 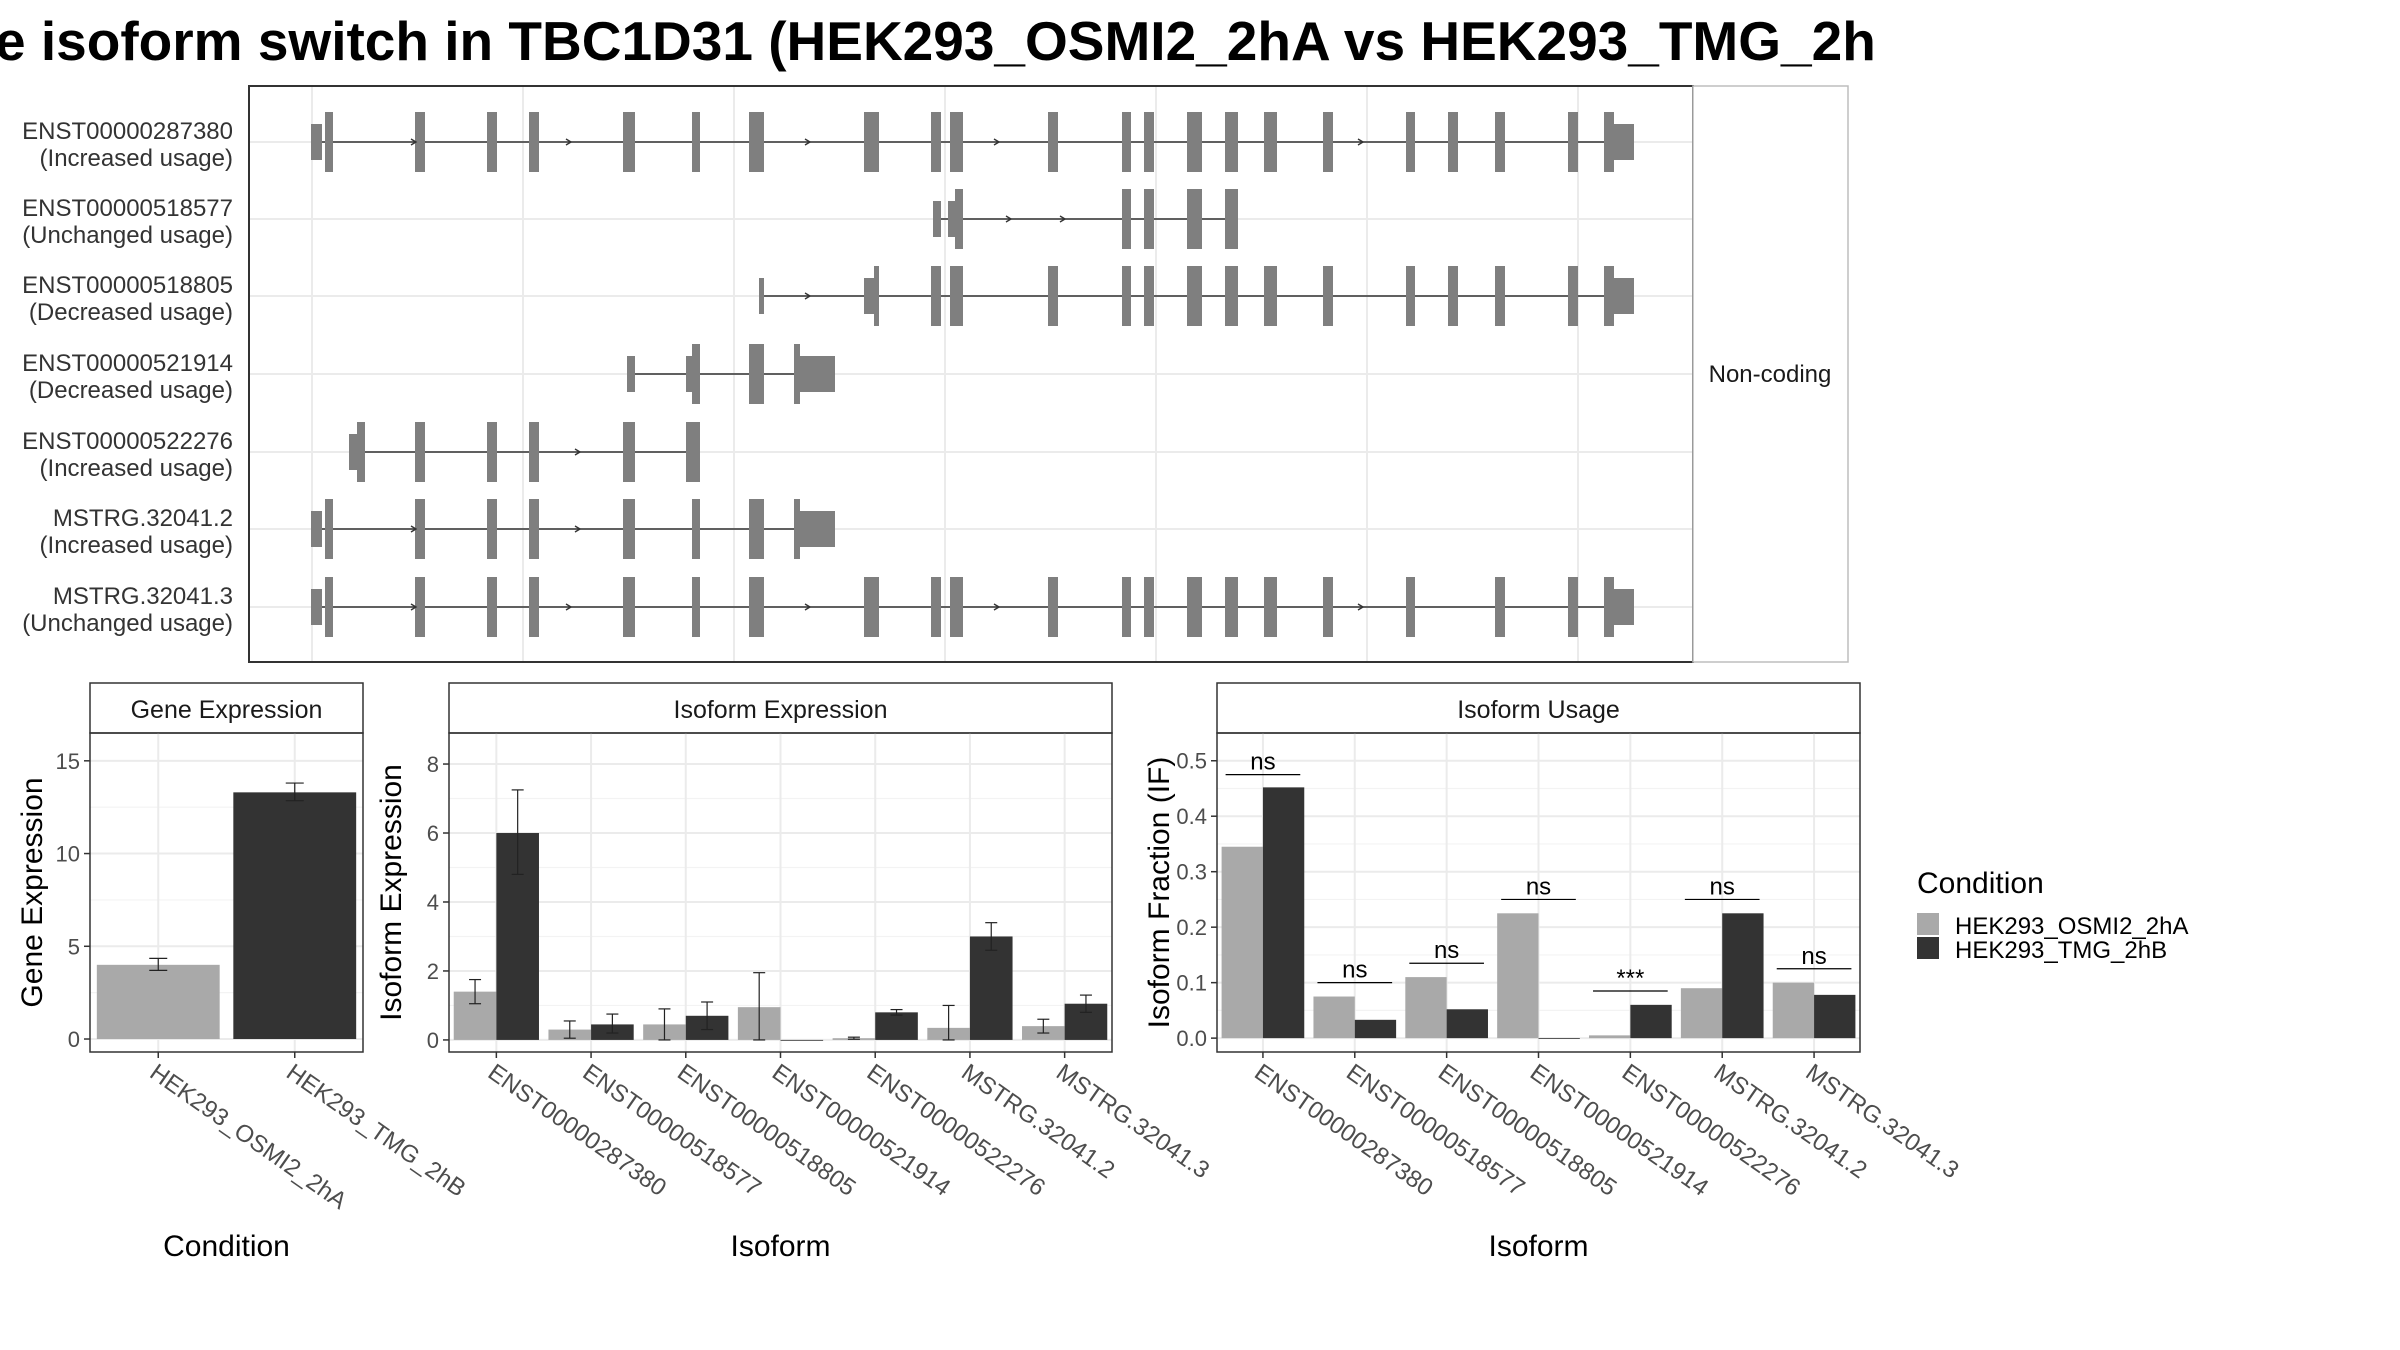 What do you see at coordinates (433, 902) in the screenshot?
I see `y-tick-label: 4` at bounding box center [433, 902].